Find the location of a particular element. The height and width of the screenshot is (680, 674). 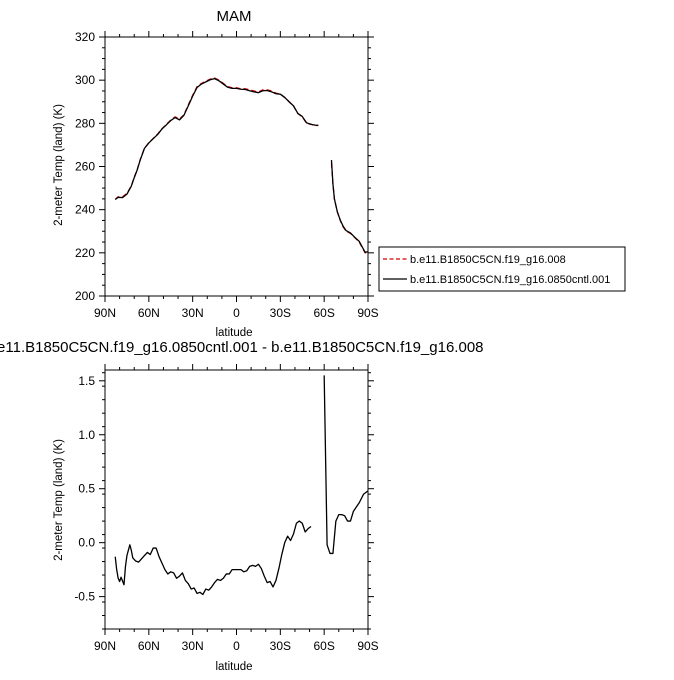

bottom-y-tick-label: -0.5 is located at coordinates (84, 597).